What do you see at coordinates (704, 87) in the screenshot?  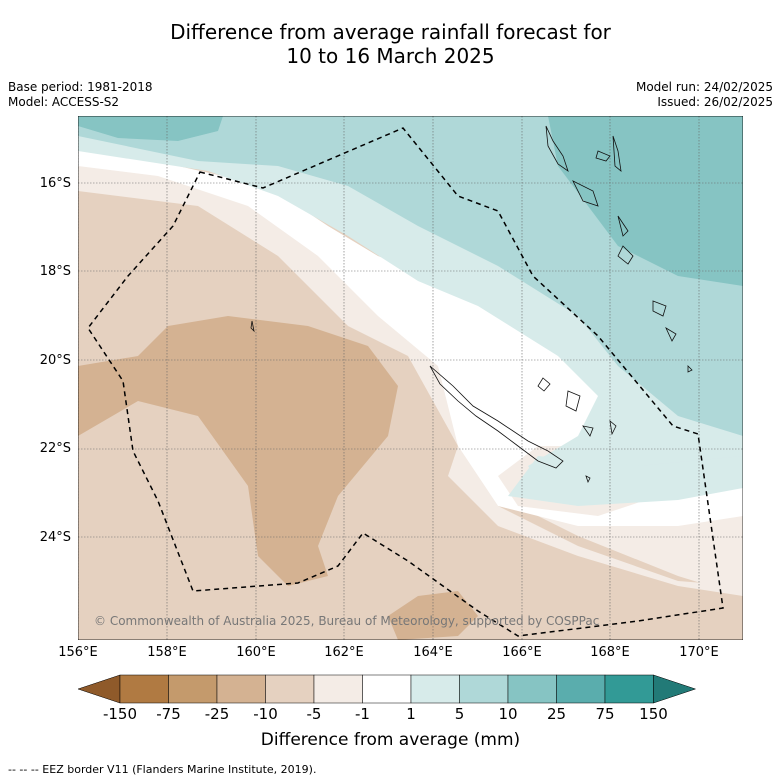 I see `model-run: Model run: 24/02/2025` at bounding box center [704, 87].